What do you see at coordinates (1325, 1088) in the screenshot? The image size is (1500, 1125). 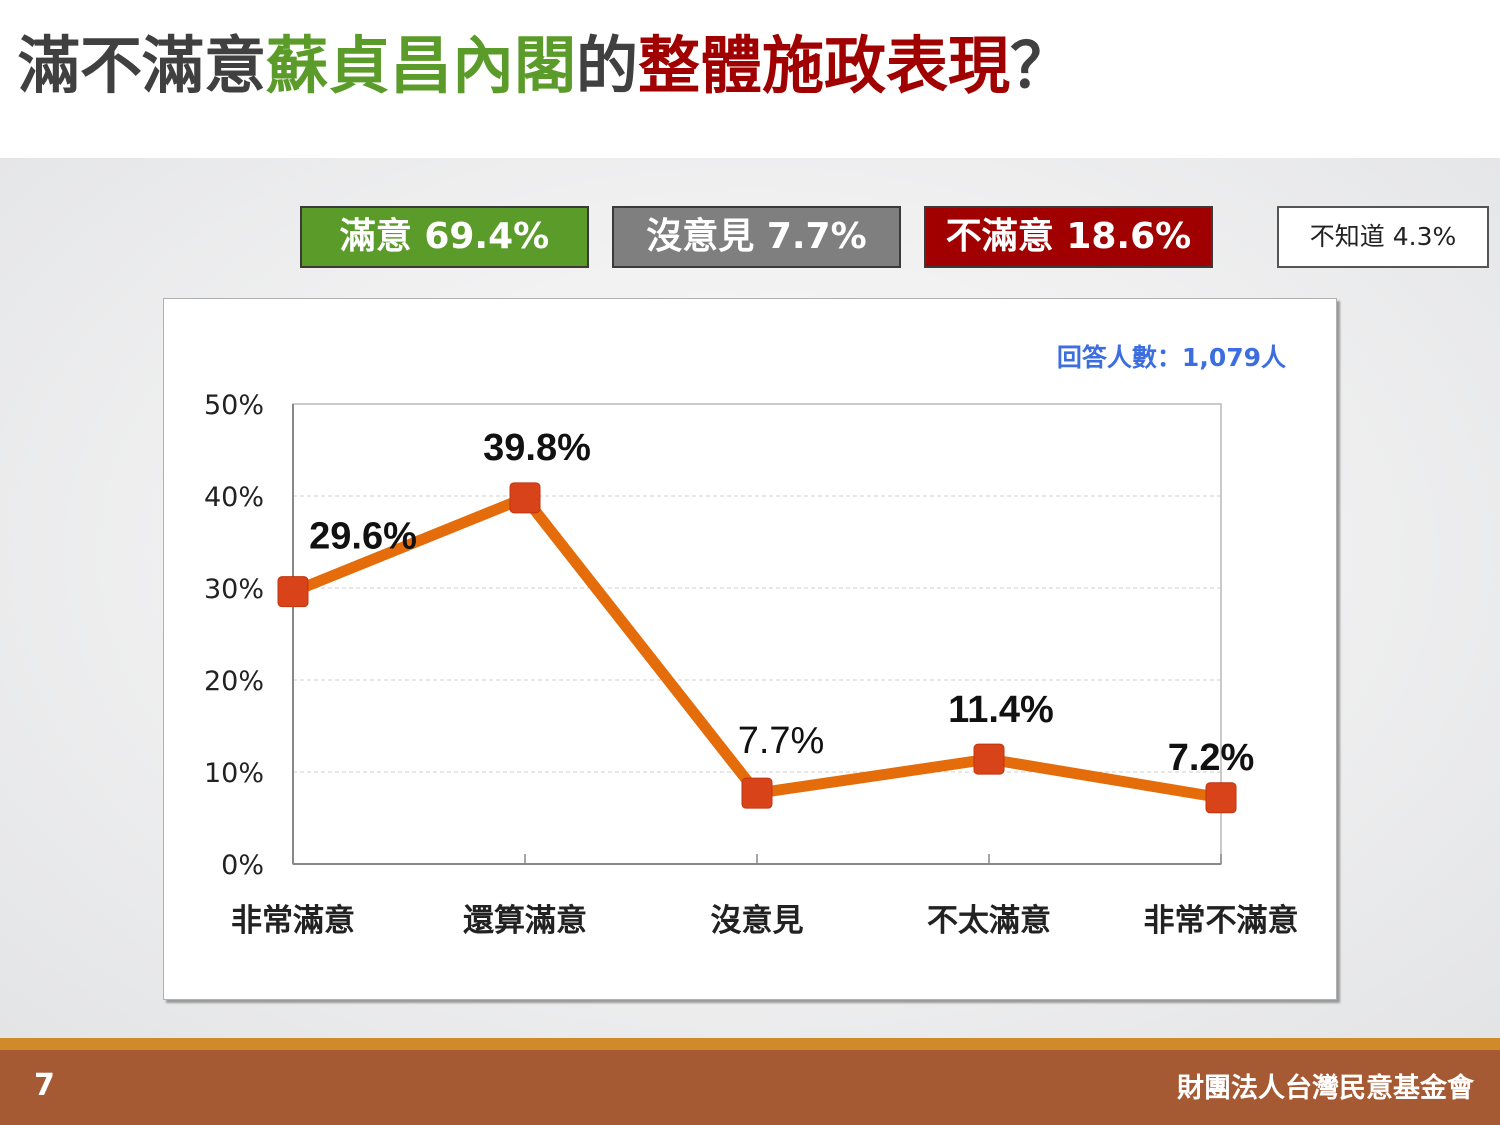 I see `organization-name: 財團法人台灣民意基金會` at bounding box center [1325, 1088].